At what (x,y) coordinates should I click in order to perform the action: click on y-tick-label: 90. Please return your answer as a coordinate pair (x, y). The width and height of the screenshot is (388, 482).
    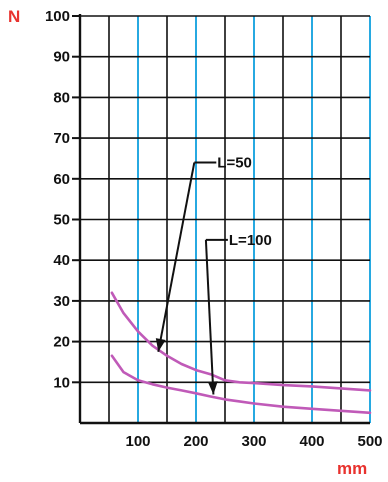
    Looking at the image, I should click on (61, 57).